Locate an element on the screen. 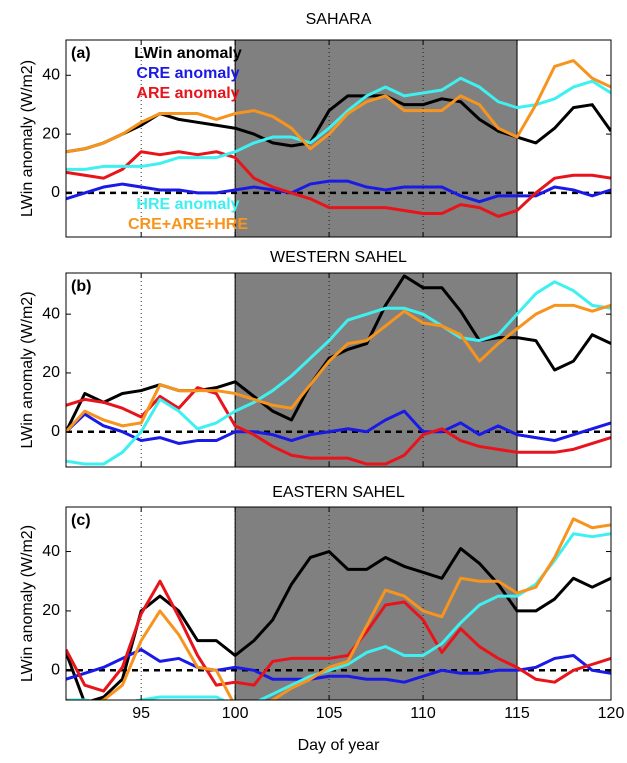 This screenshot has height=763, width=627. x-tick-label: 95 is located at coordinates (141, 713).